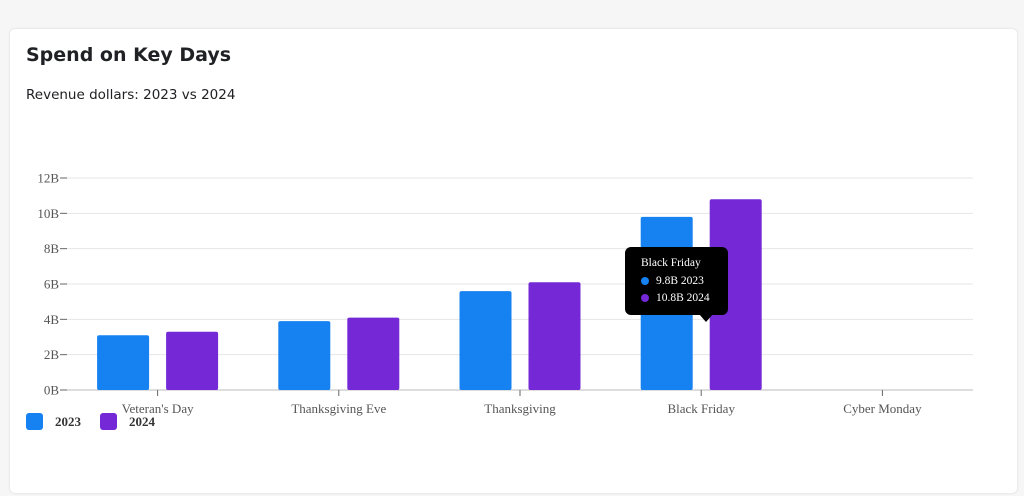 The height and width of the screenshot is (496, 1024). I want to click on chart-tooltip: Black Friday 9.8B 2023 10.8B 2024, so click(676, 284).